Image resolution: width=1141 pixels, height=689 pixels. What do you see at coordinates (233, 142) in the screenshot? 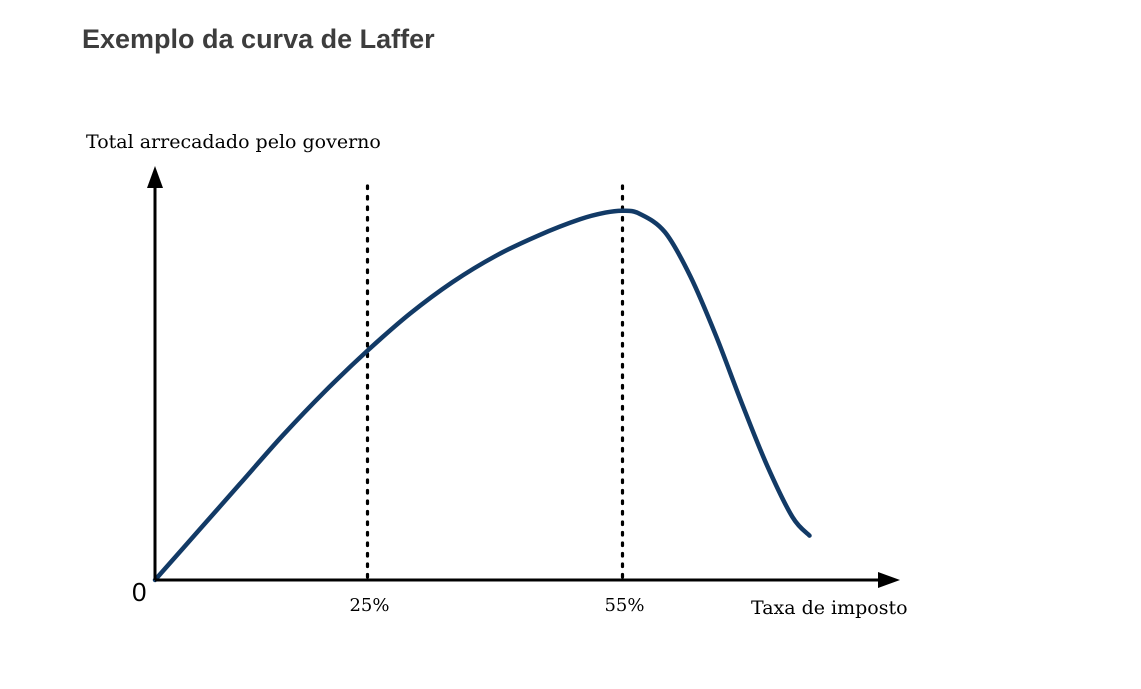
I see `y-axis-label: Total arrecadado pelo governo` at bounding box center [233, 142].